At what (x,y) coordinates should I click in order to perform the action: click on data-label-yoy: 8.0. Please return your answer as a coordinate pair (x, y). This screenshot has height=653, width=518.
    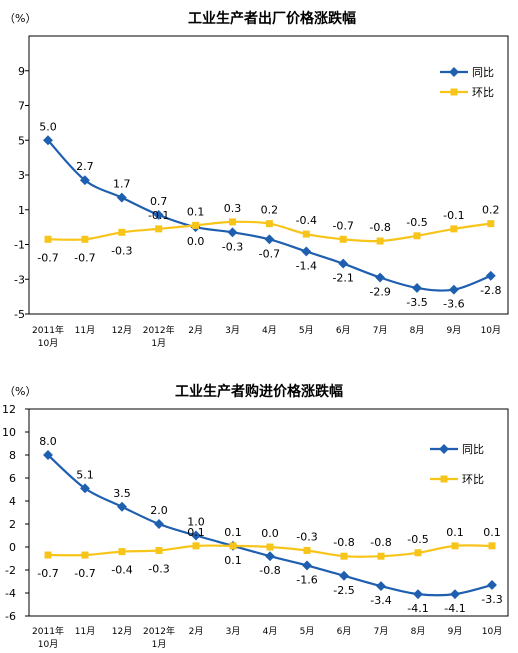
    Looking at the image, I should click on (48, 441).